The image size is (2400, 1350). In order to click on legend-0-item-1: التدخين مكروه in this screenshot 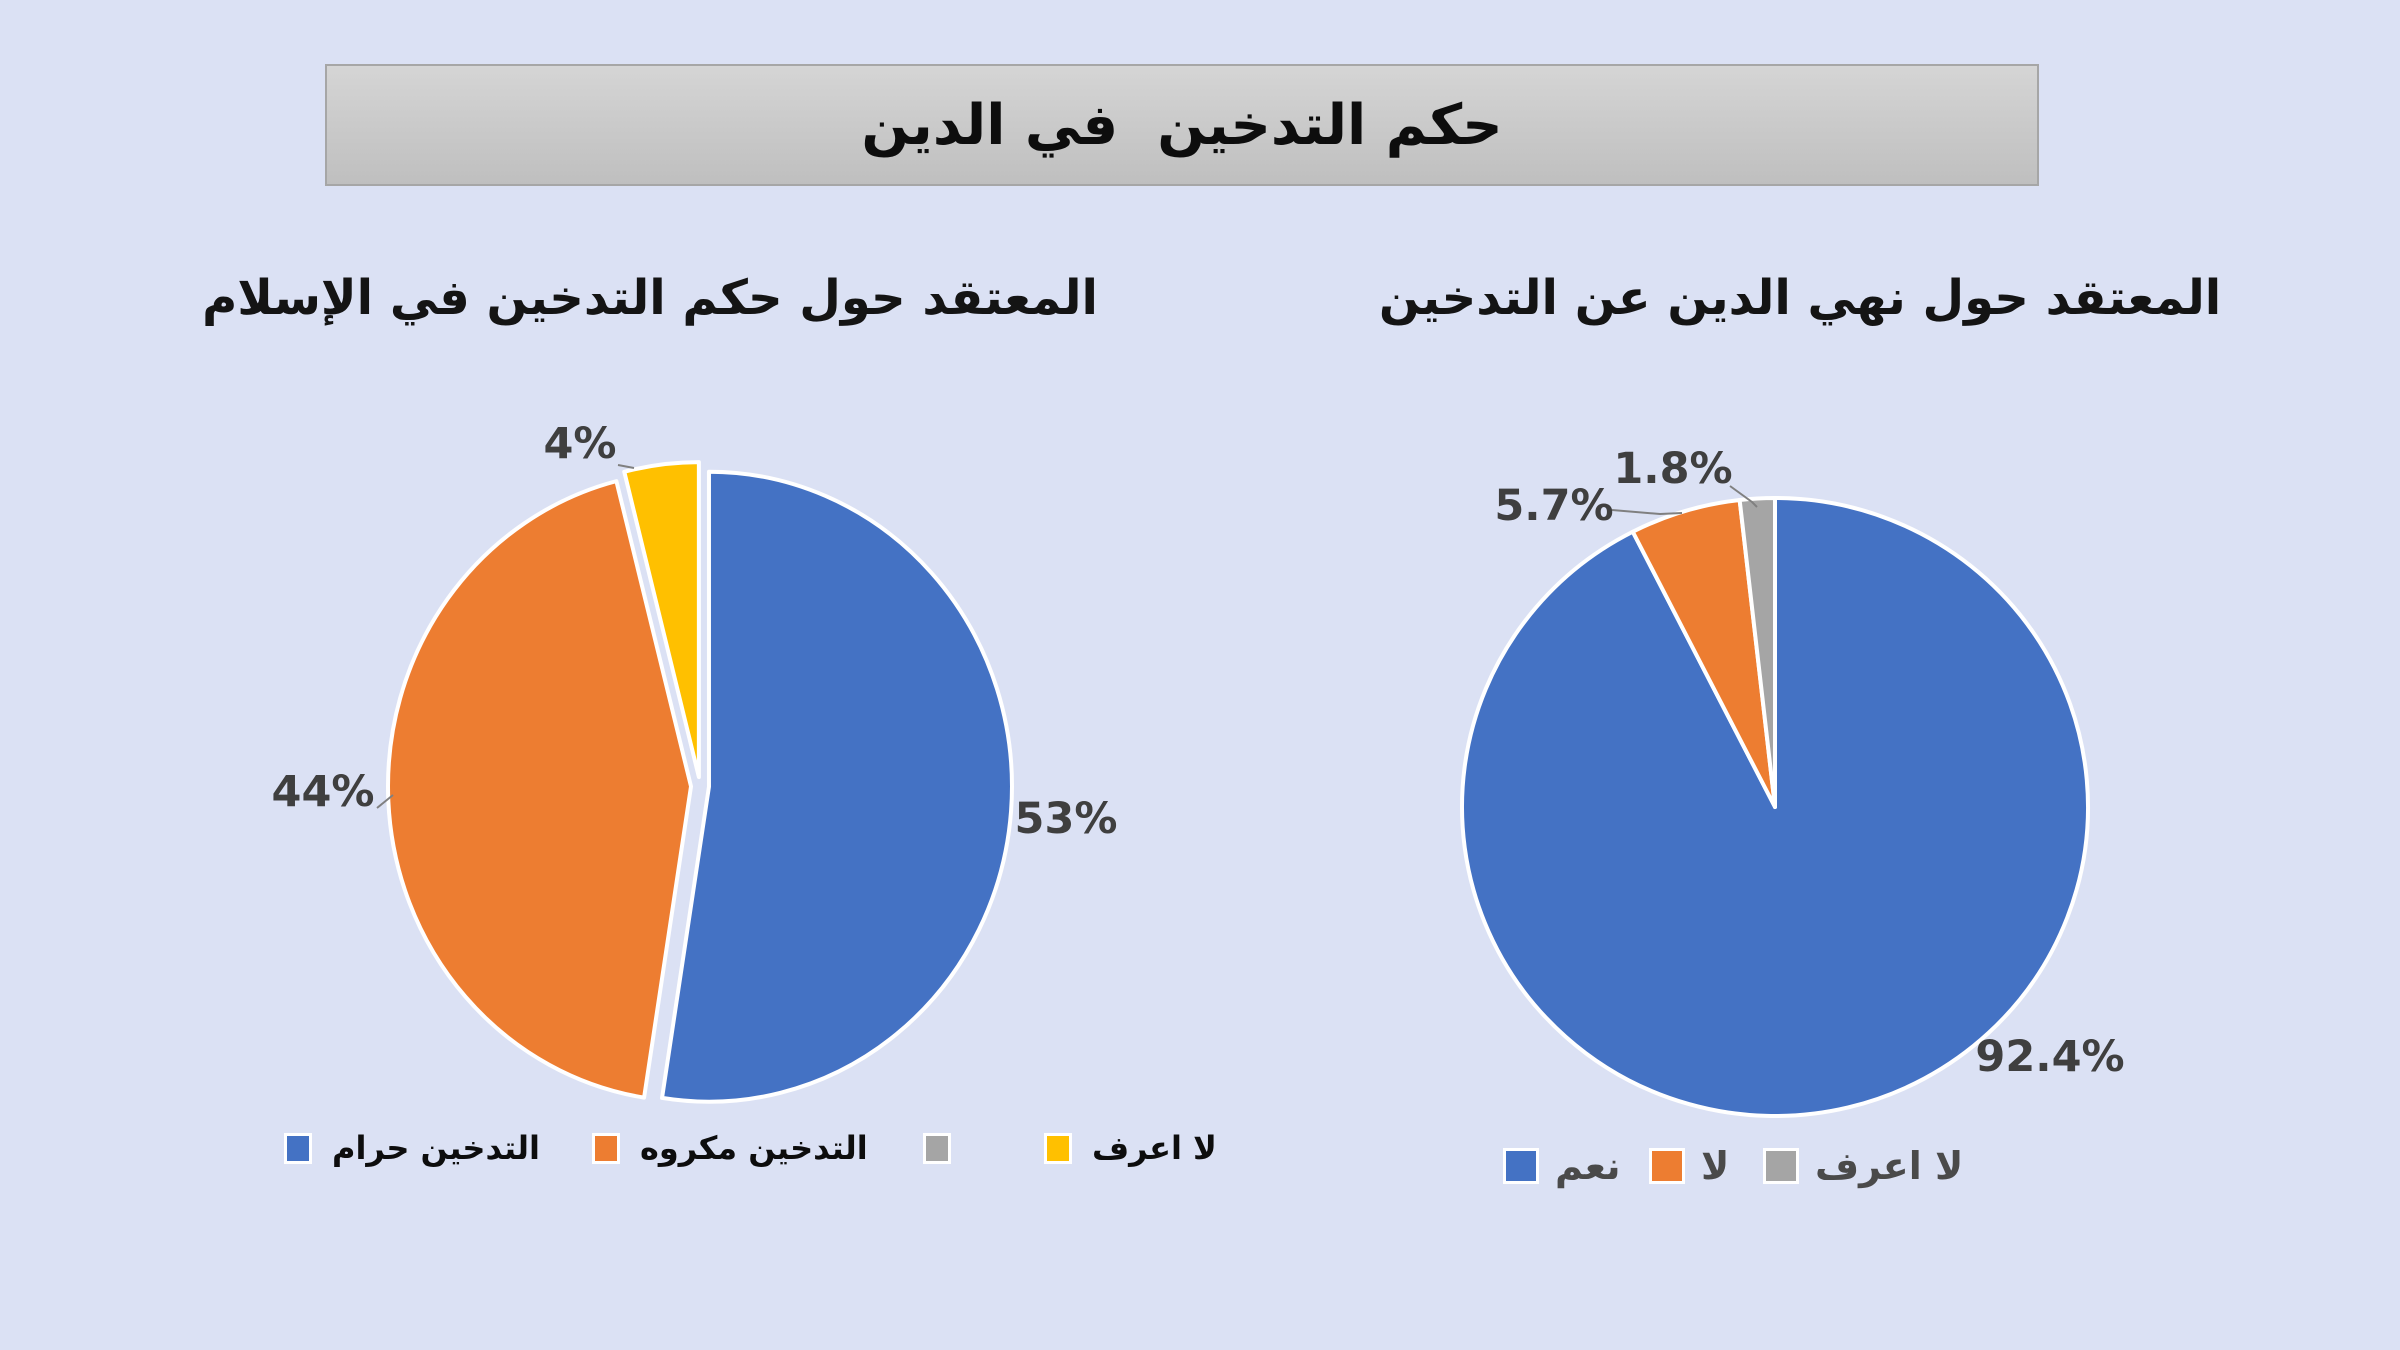, I will do `click(730, 1148)`.